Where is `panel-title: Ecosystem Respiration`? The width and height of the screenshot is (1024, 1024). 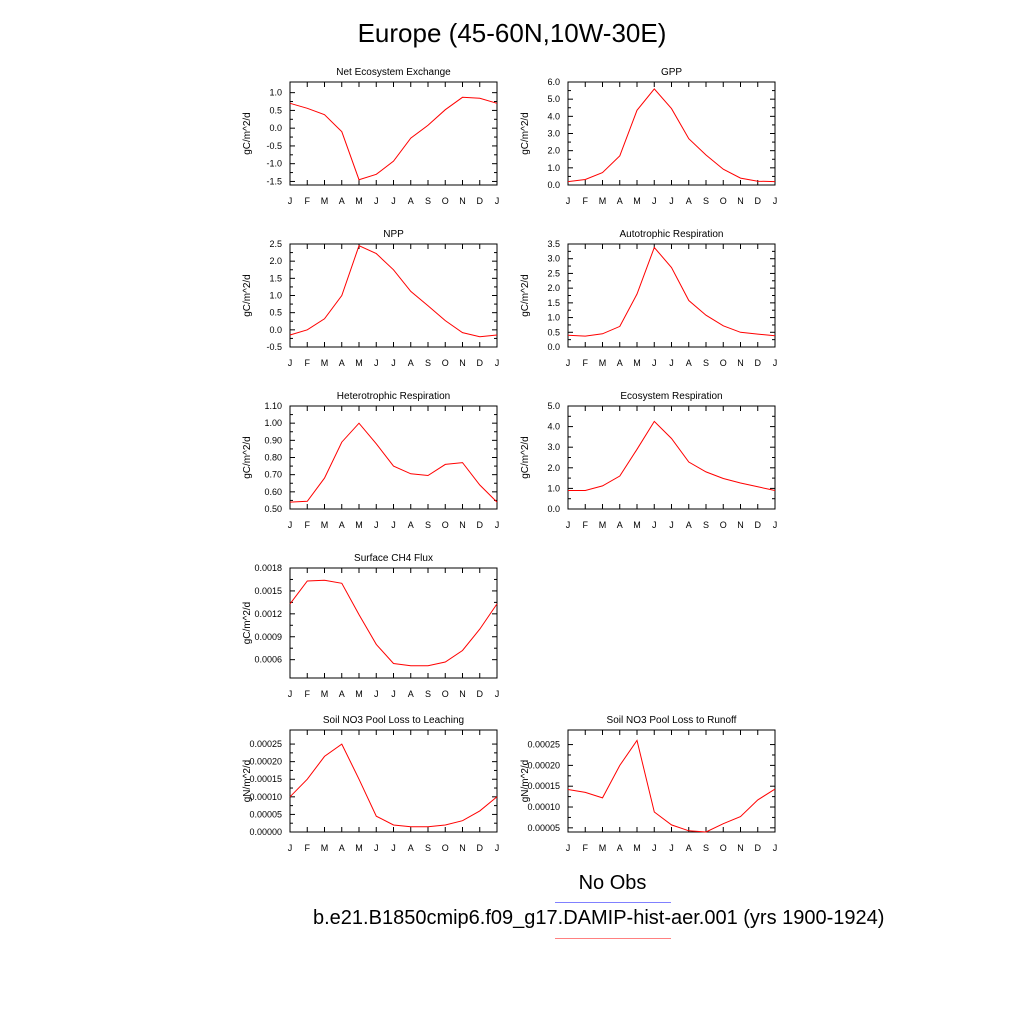
panel-title: Ecosystem Respiration is located at coordinates (671, 396).